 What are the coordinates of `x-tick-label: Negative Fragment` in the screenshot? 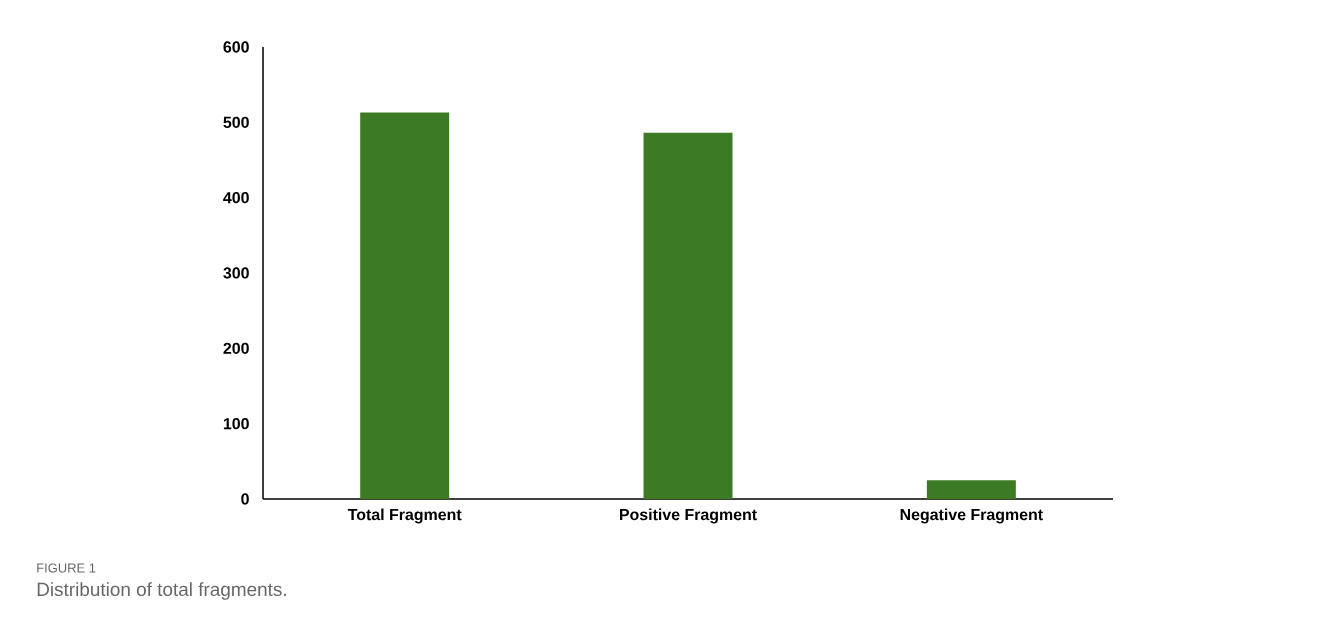 It's located at (971, 516).